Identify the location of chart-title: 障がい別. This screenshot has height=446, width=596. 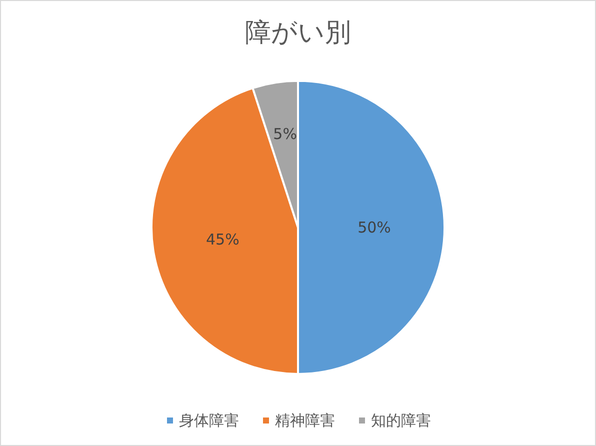
(298, 33).